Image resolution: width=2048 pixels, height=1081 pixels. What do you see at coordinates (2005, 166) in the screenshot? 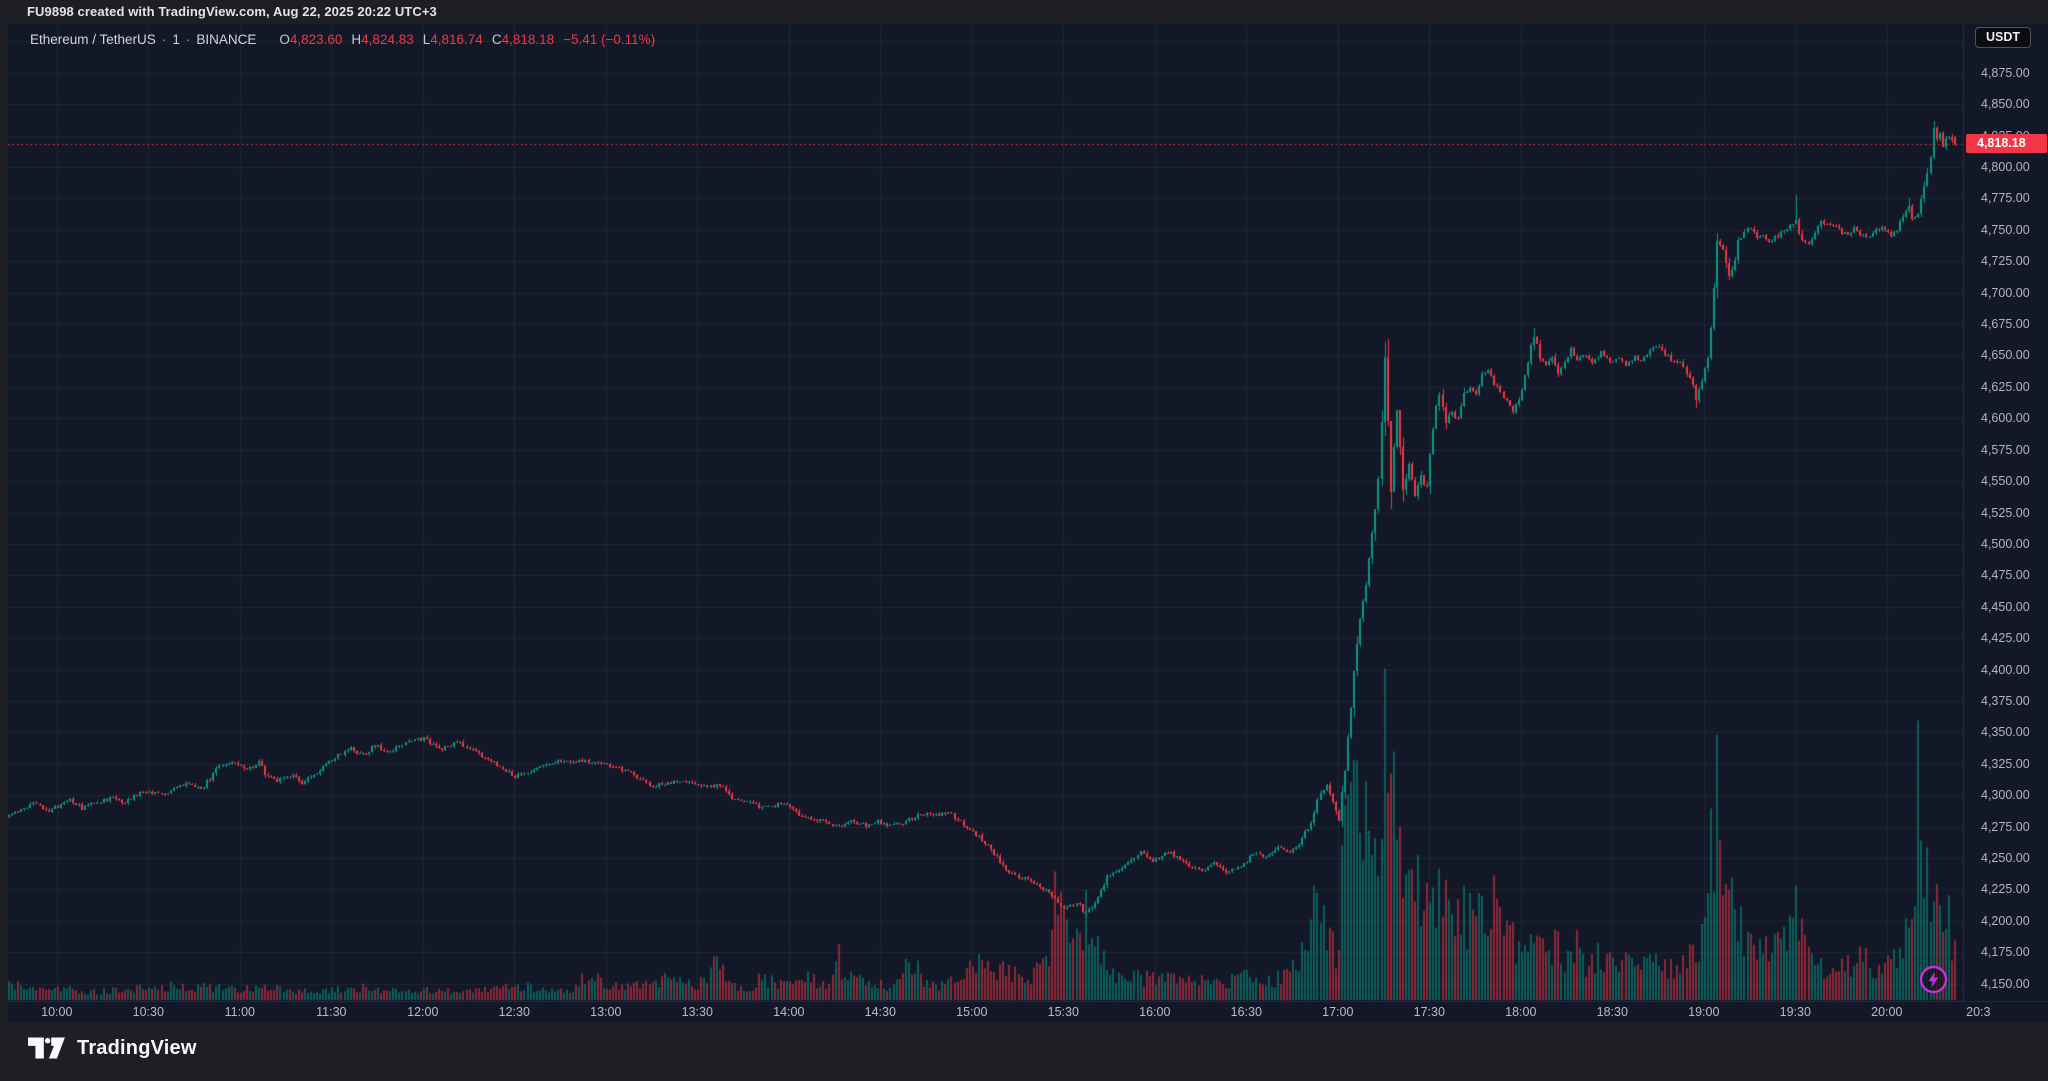
I see `price-tick-label: 4,800.00` at bounding box center [2005, 166].